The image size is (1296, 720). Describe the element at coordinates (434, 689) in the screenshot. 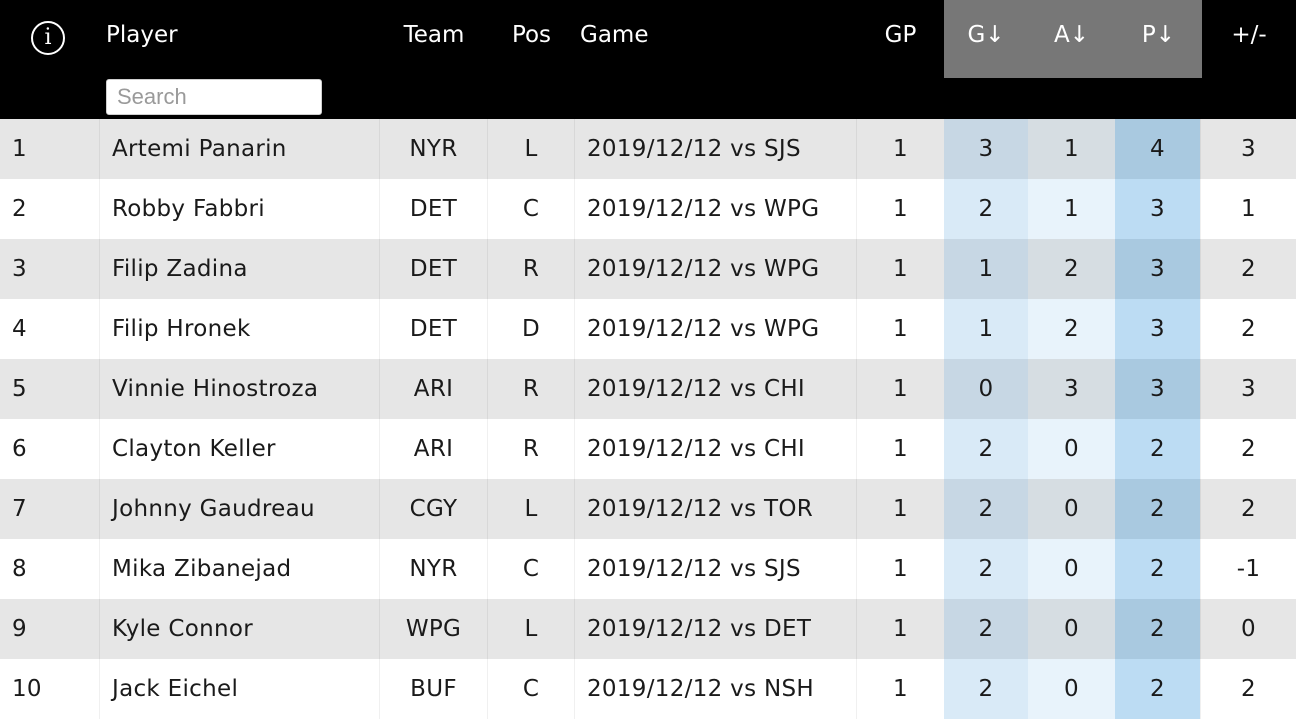

I see `team-cell: BUF` at that location.